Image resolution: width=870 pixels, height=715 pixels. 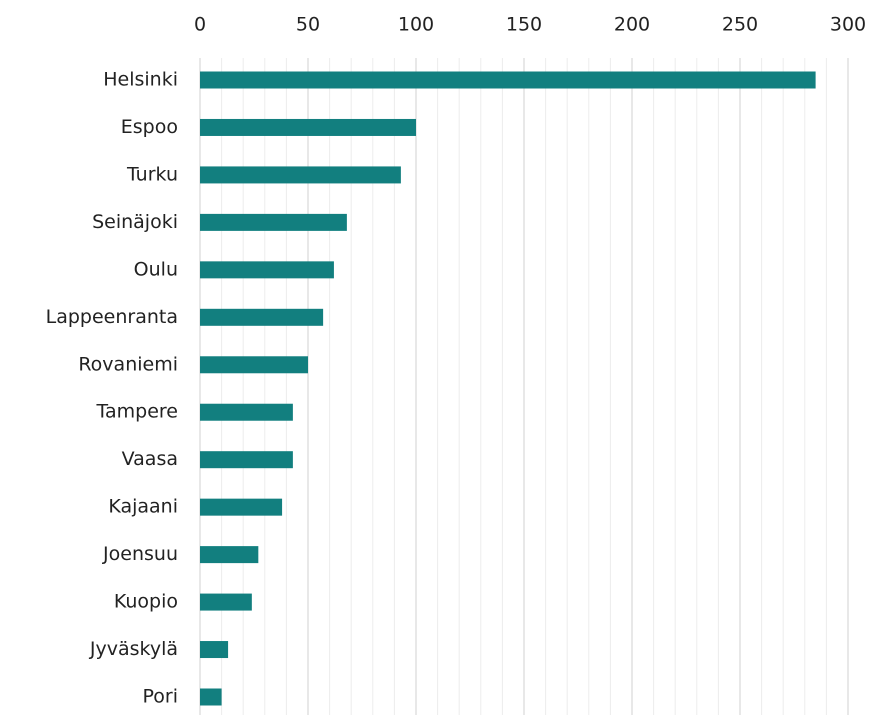 I want to click on y-tick-label: Lappeenranta, so click(x=112, y=317).